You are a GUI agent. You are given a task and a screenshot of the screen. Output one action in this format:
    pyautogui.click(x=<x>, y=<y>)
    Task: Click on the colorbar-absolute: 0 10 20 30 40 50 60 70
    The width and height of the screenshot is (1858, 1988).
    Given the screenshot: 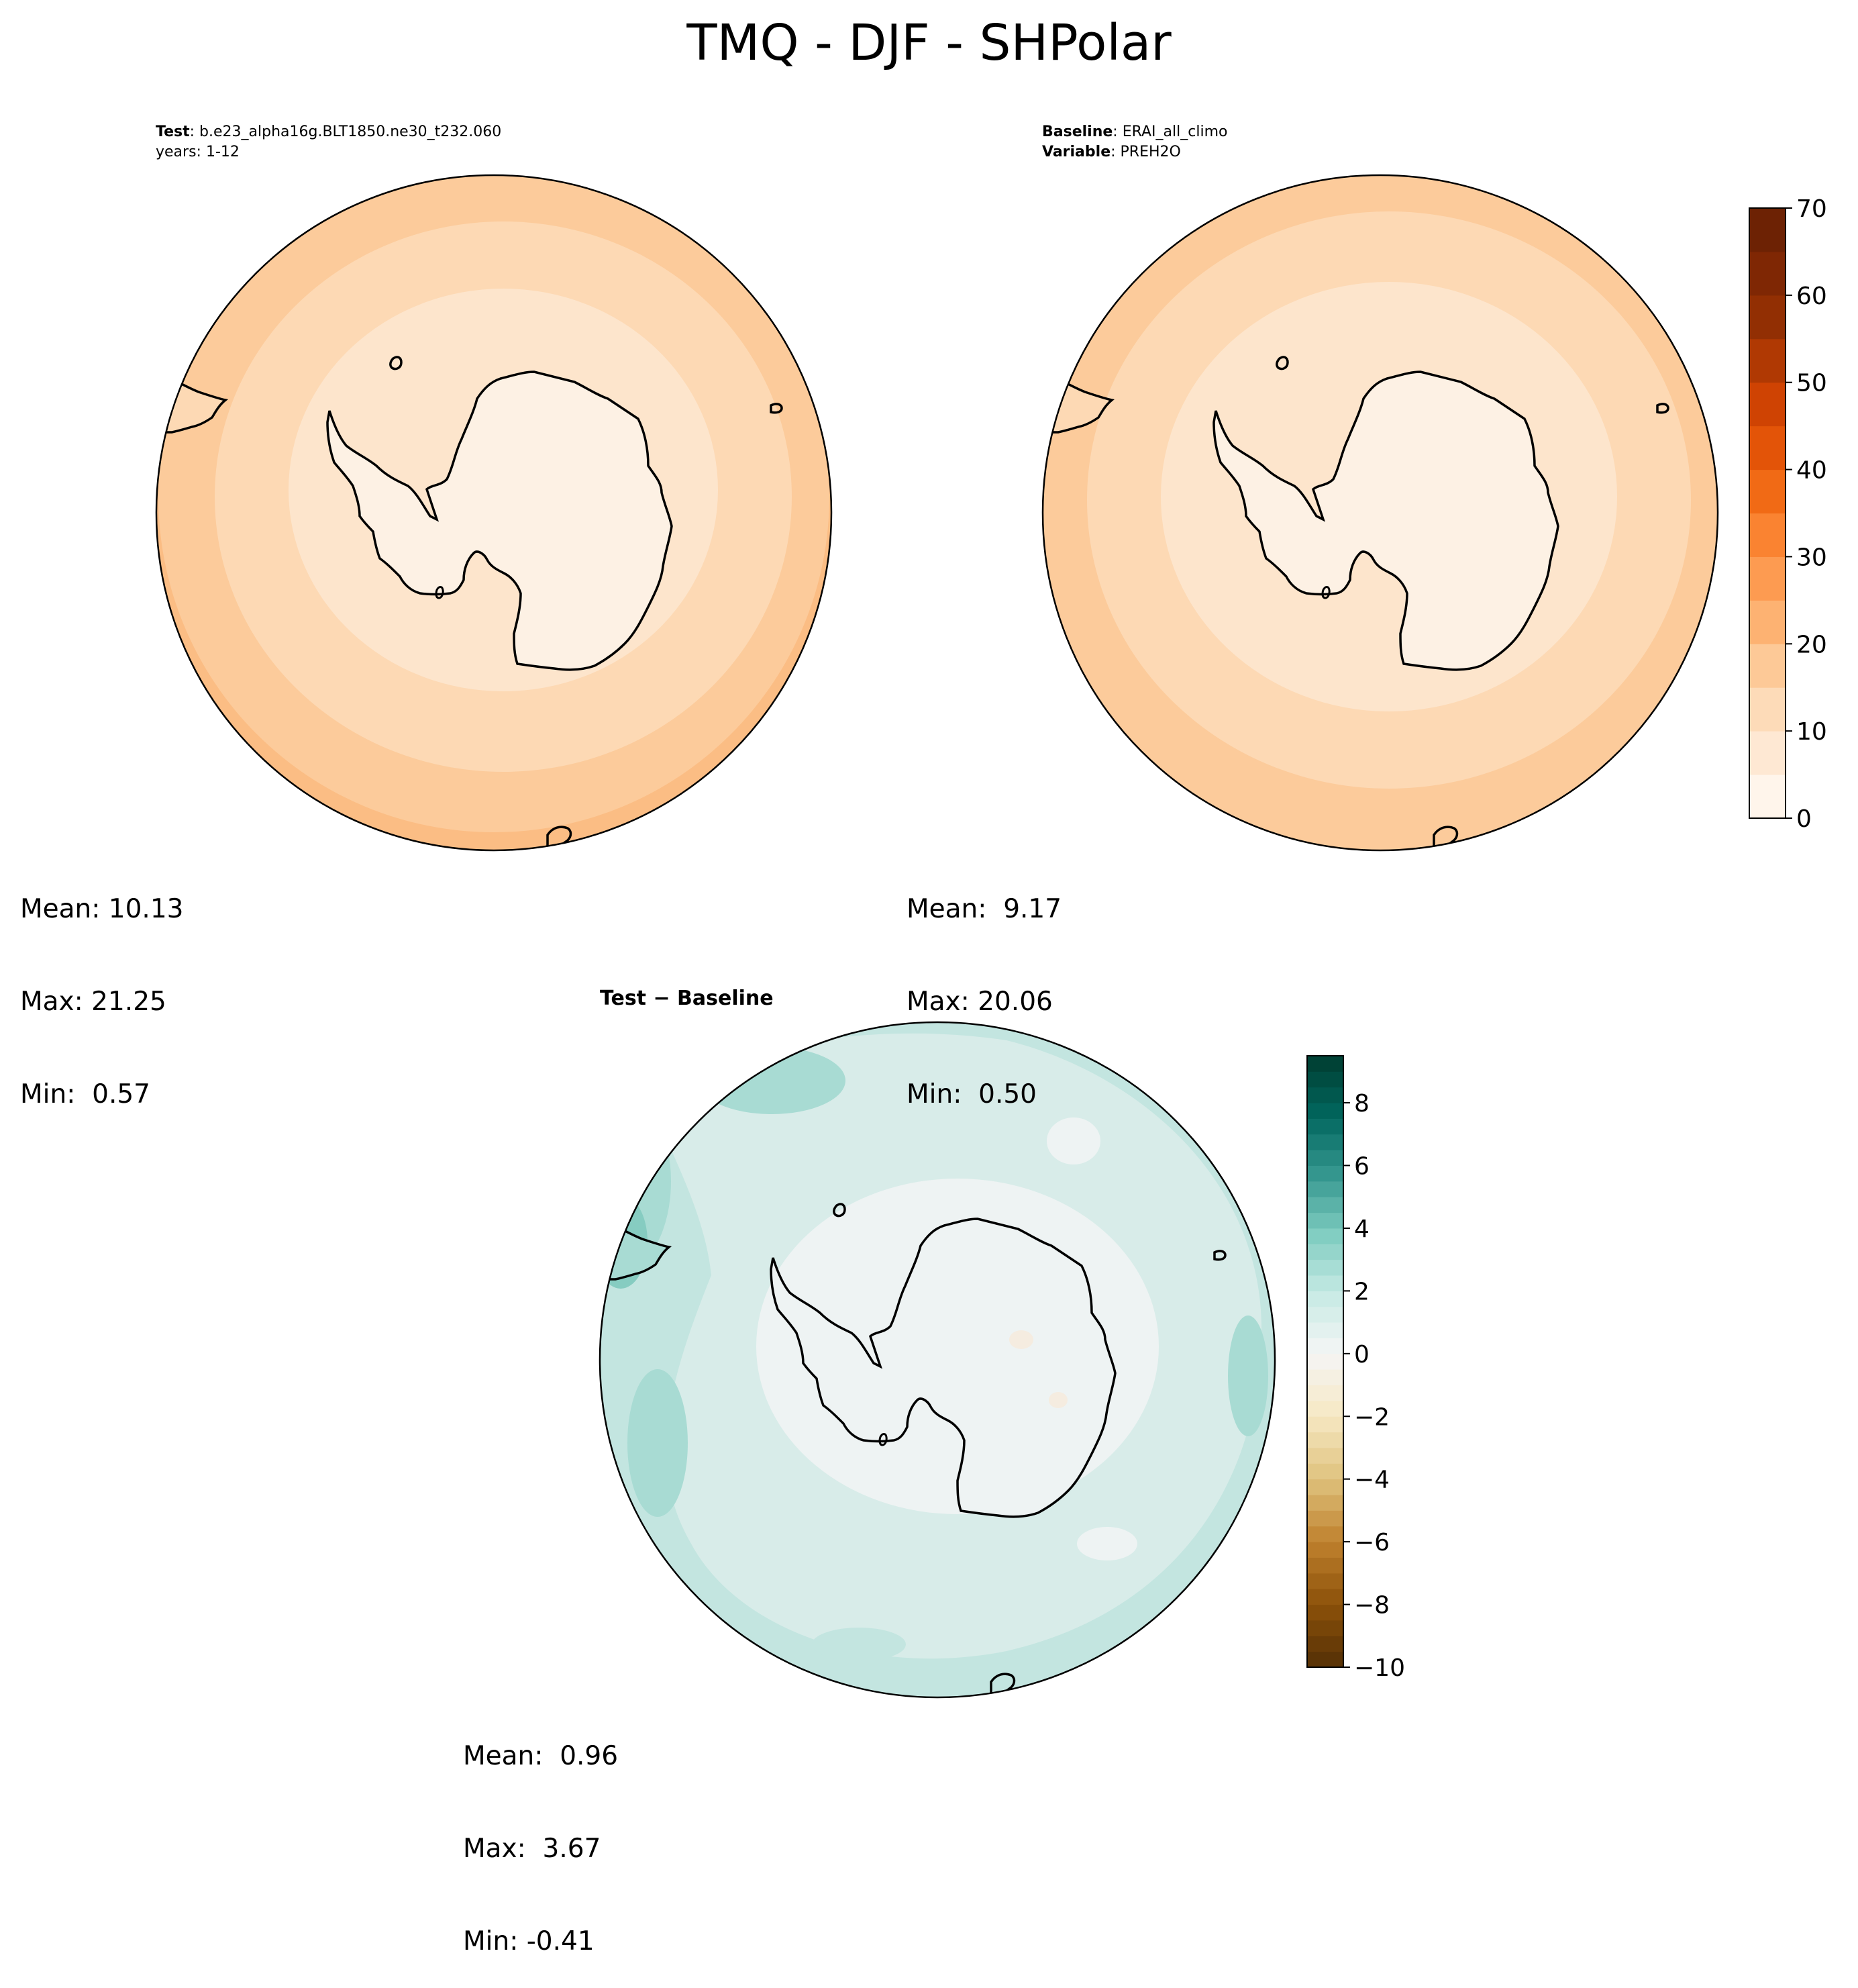 What is the action you would take?
    pyautogui.click(x=1788, y=514)
    